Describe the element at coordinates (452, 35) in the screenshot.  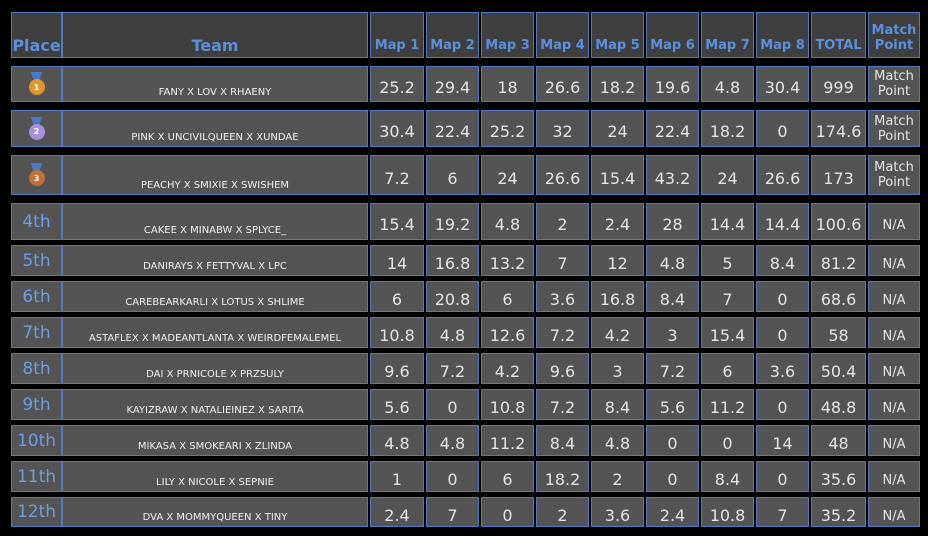
I see `header-cell: Map 2` at that location.